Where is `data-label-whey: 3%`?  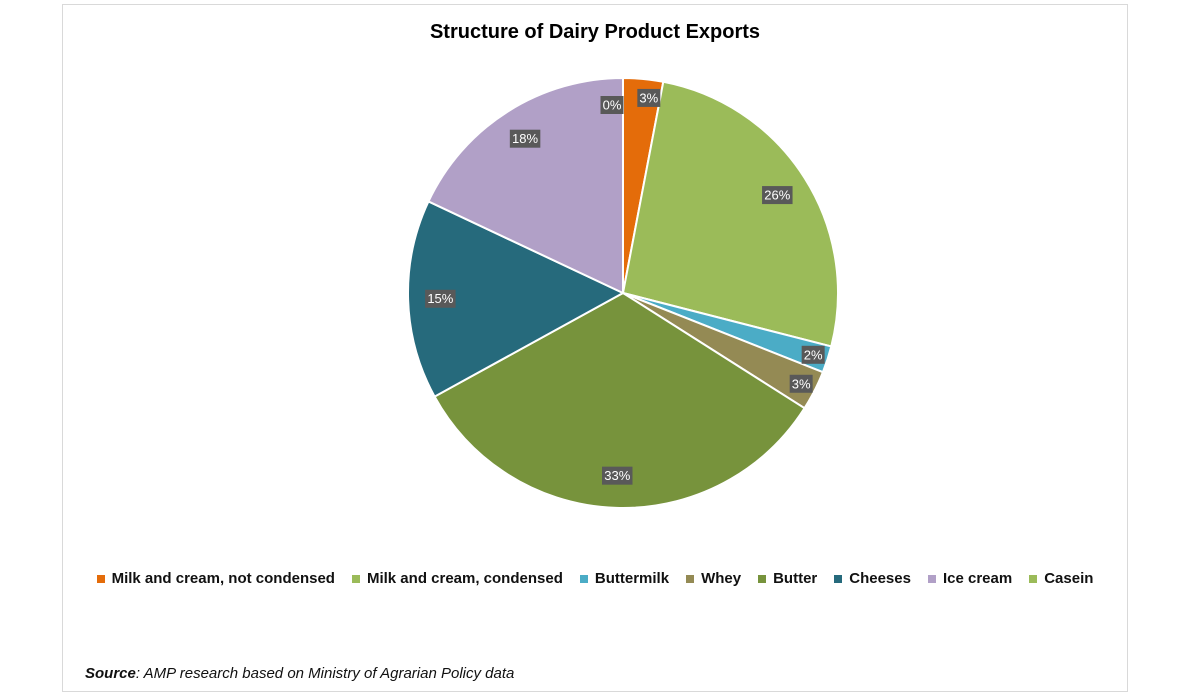 data-label-whey: 3% is located at coordinates (801, 383).